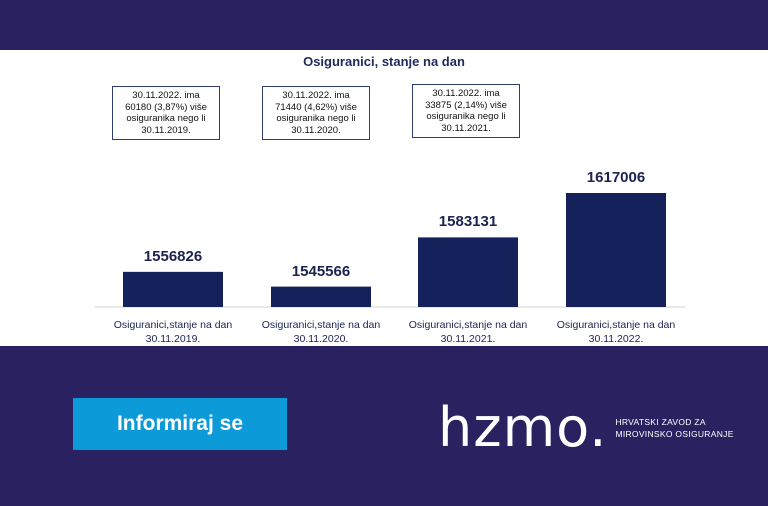 The height and width of the screenshot is (506, 768). I want to click on logo-tagline-line2: MIROVINSKO OSIGURANJE, so click(674, 434).